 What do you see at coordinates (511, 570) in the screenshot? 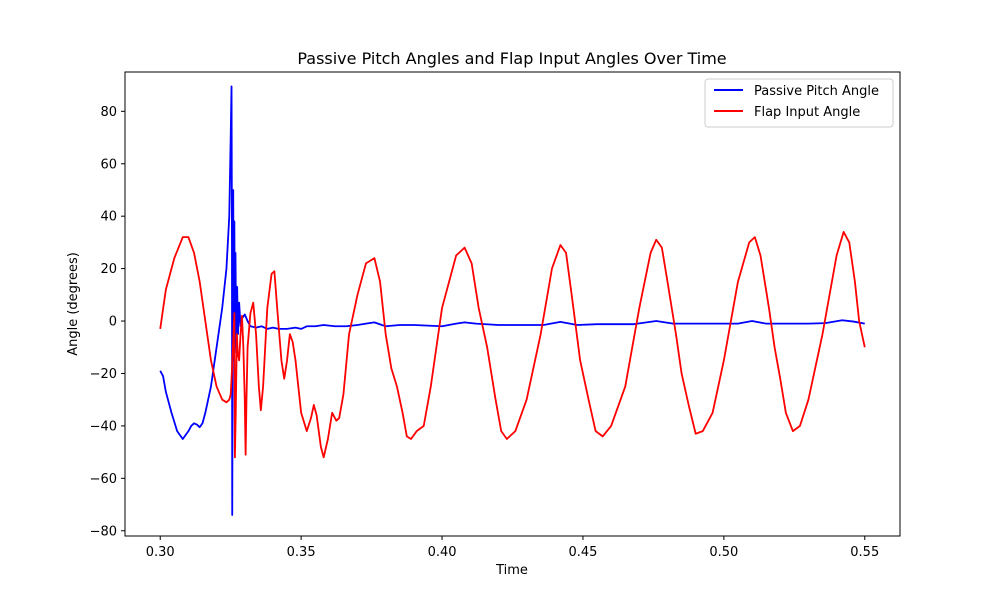
I see `x-axis-label: Time` at bounding box center [511, 570].